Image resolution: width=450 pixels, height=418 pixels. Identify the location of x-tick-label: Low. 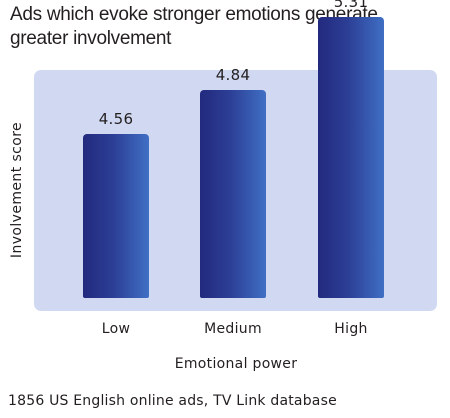
(116, 329).